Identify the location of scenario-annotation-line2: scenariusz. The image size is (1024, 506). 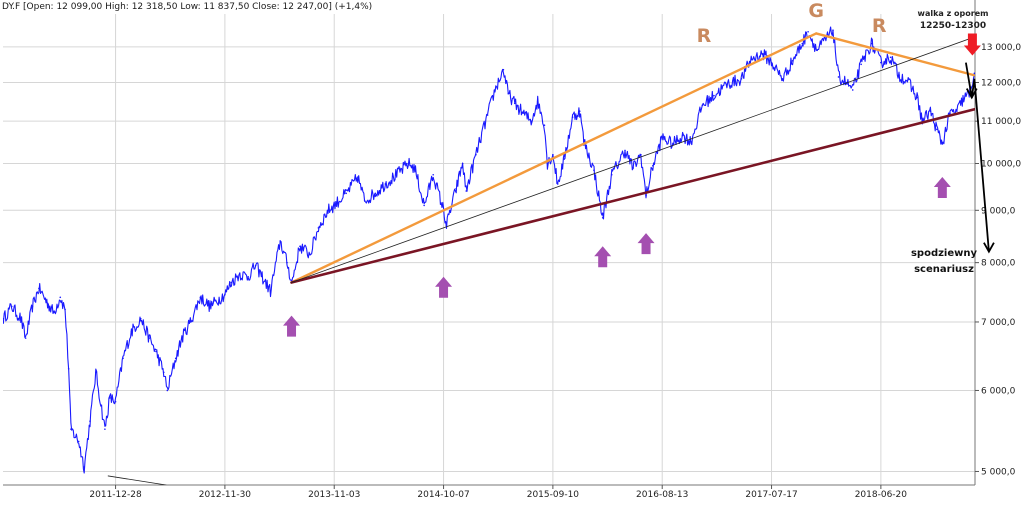
(944, 269).